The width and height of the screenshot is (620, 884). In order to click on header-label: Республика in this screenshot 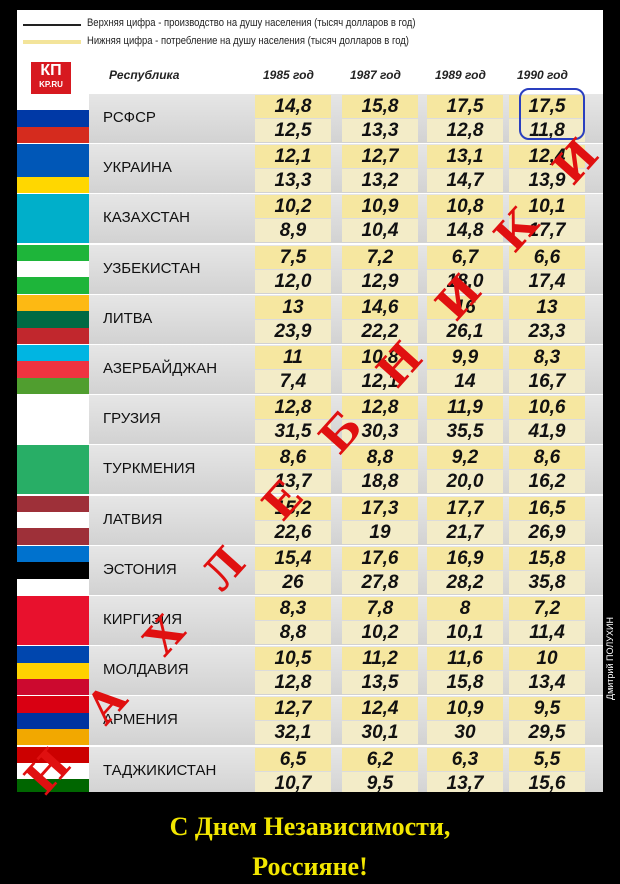, I will do `click(144, 75)`.